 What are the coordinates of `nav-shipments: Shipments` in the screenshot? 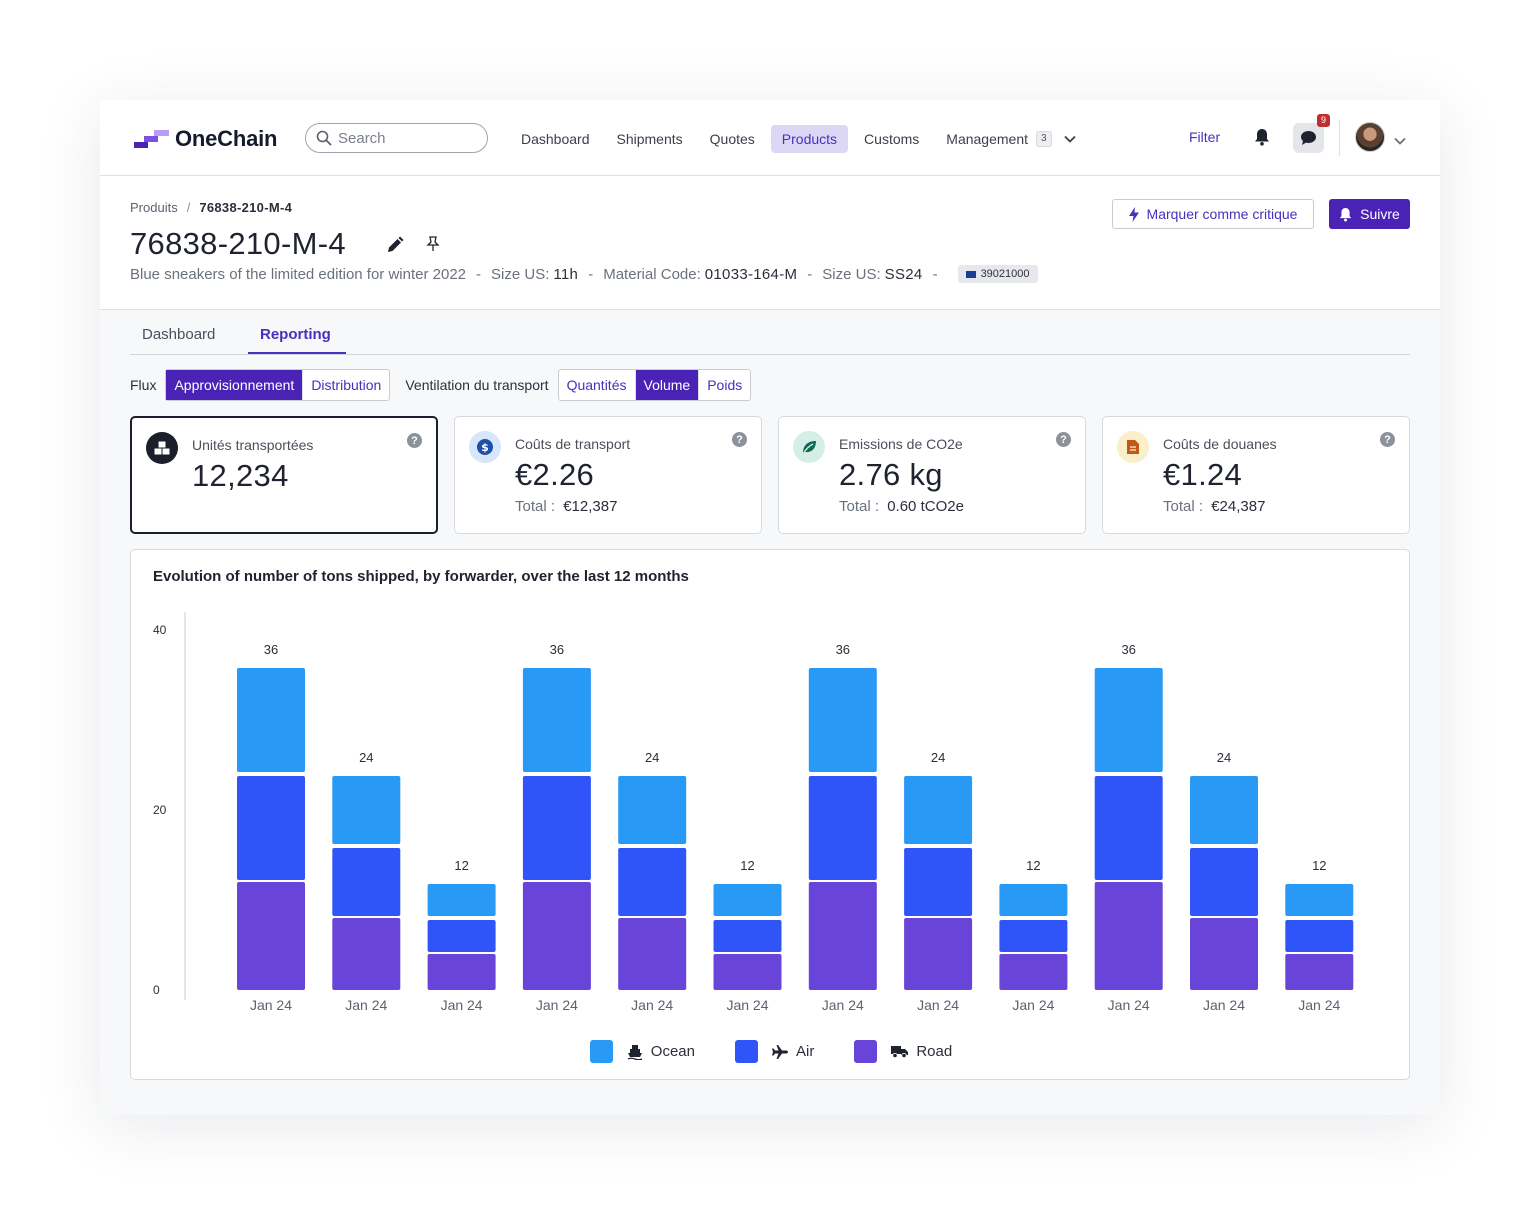 It's located at (649, 139).